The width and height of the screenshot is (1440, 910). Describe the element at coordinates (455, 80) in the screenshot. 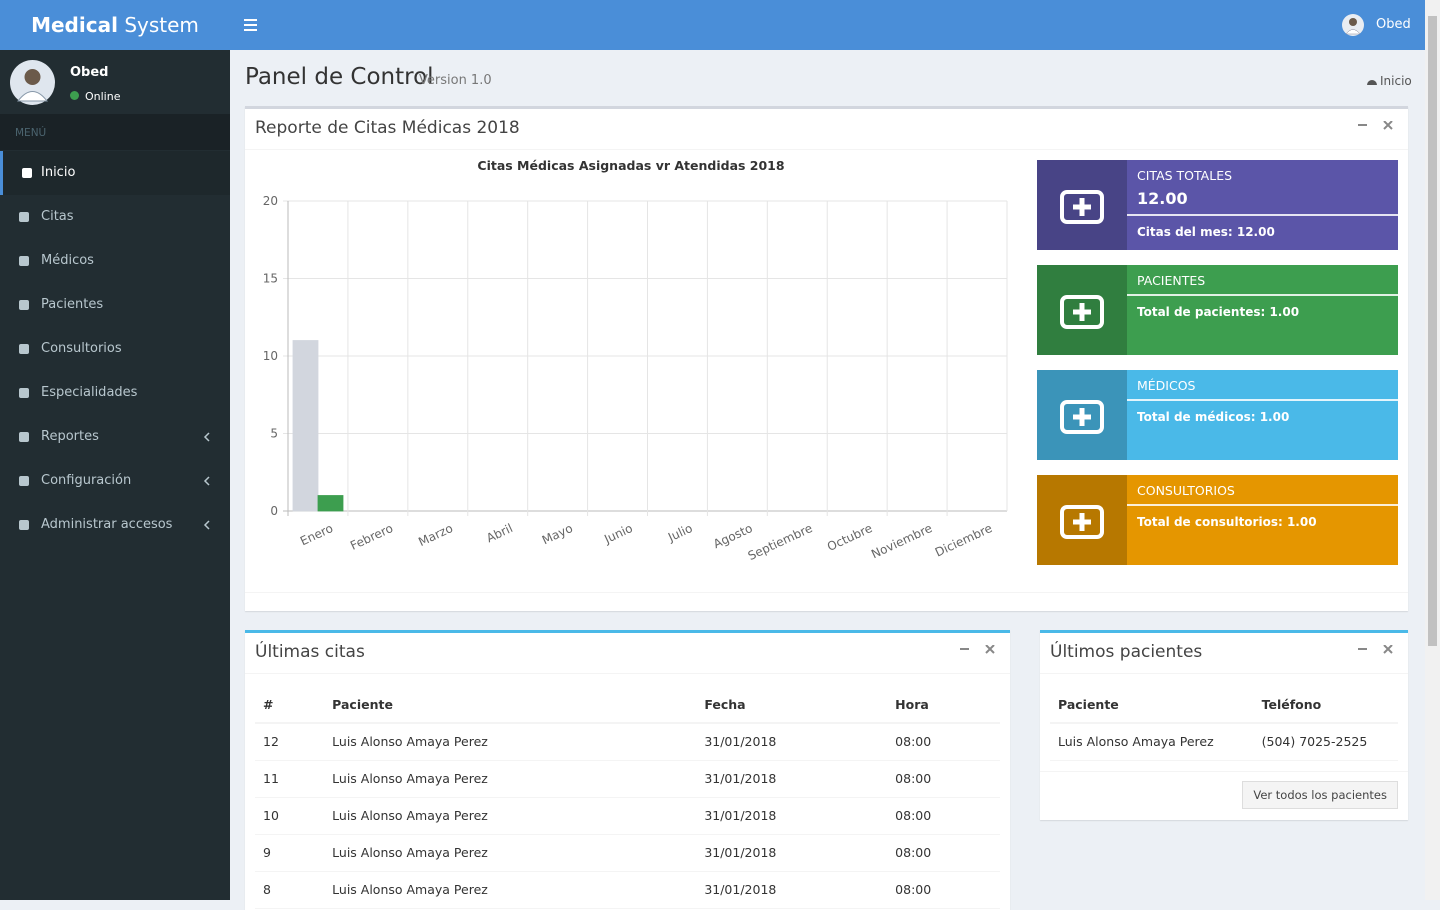

I see `page-subtitle: Version 1.0` at that location.